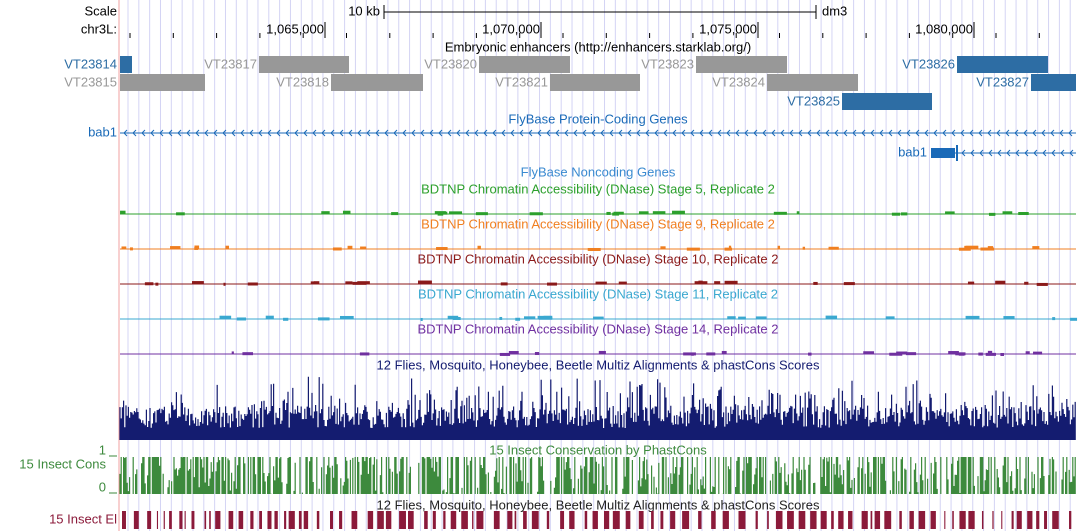 The image size is (1078, 531). I want to click on enhancer-label: VT23821, so click(521, 81).